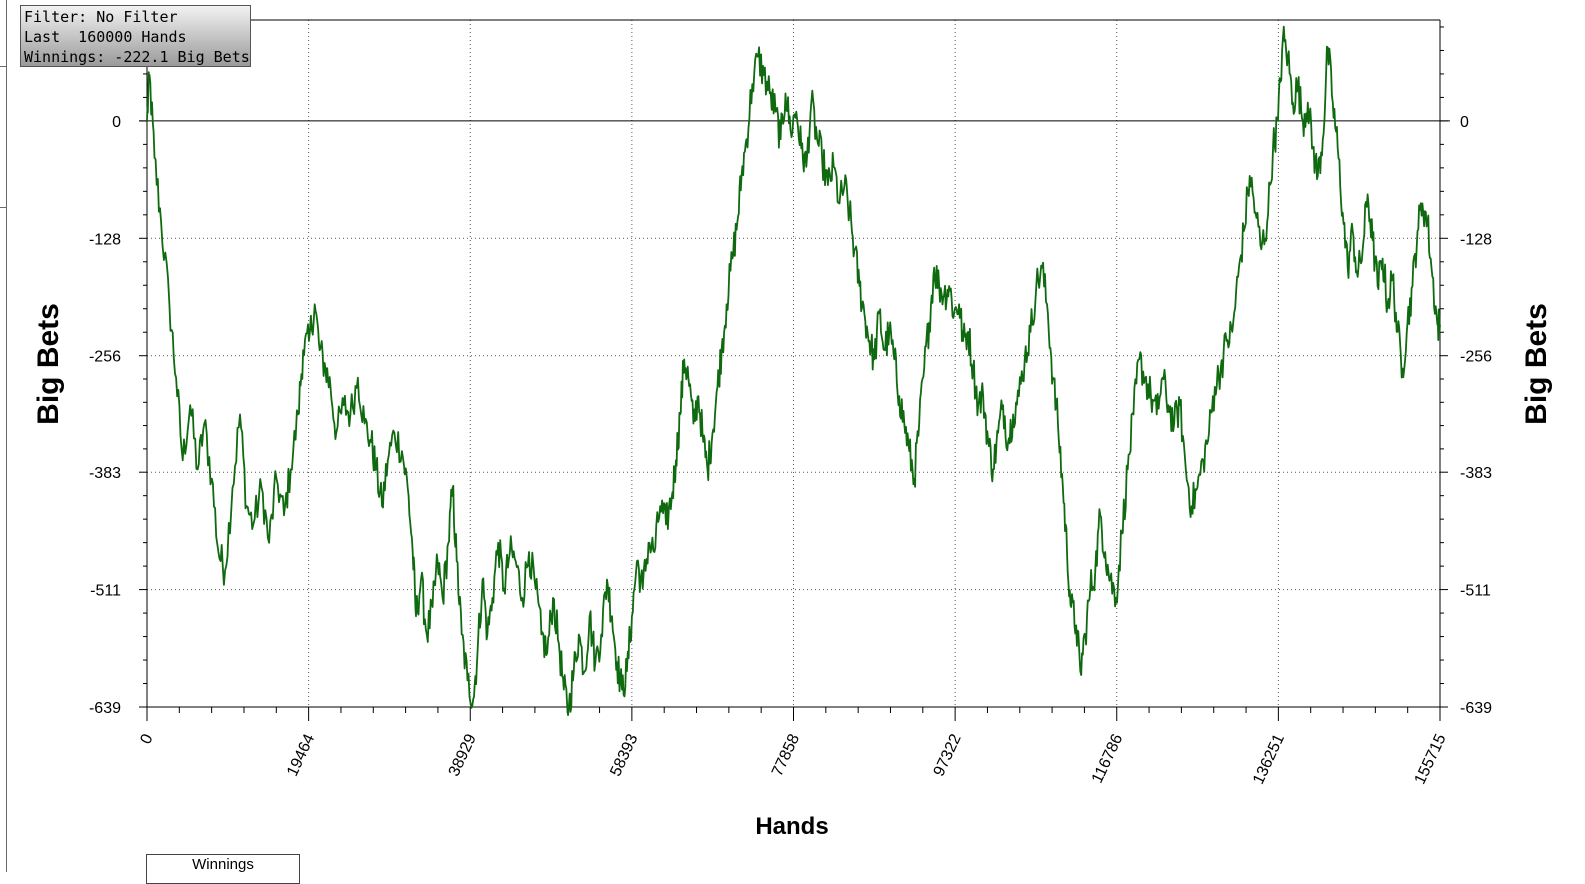 This screenshot has width=1585, height=884. I want to click on y-tick-label-left: -639, so click(105, 708).